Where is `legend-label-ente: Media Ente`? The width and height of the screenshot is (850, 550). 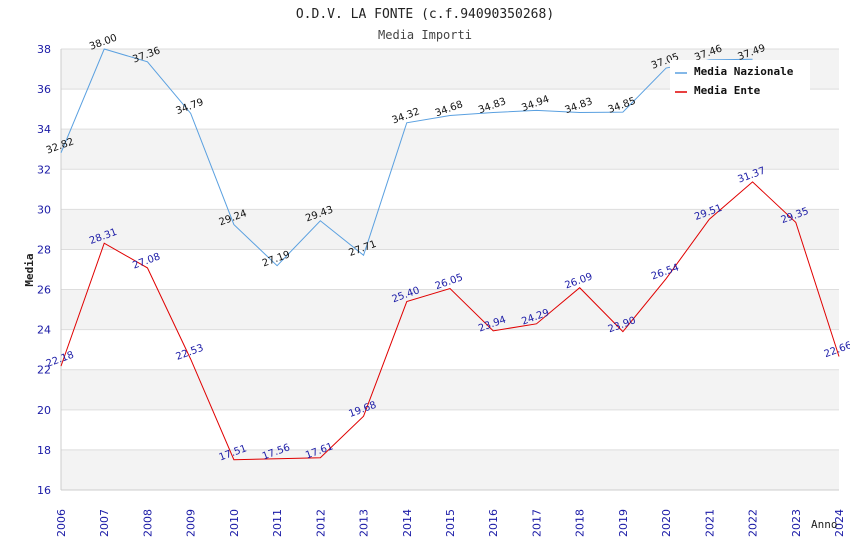 legend-label-ente: Media Ente is located at coordinates (727, 90).